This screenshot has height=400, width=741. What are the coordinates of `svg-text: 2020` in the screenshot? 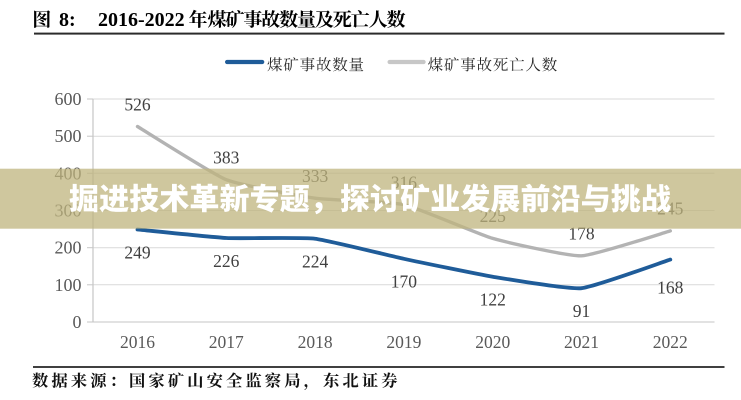 It's located at (492, 342).